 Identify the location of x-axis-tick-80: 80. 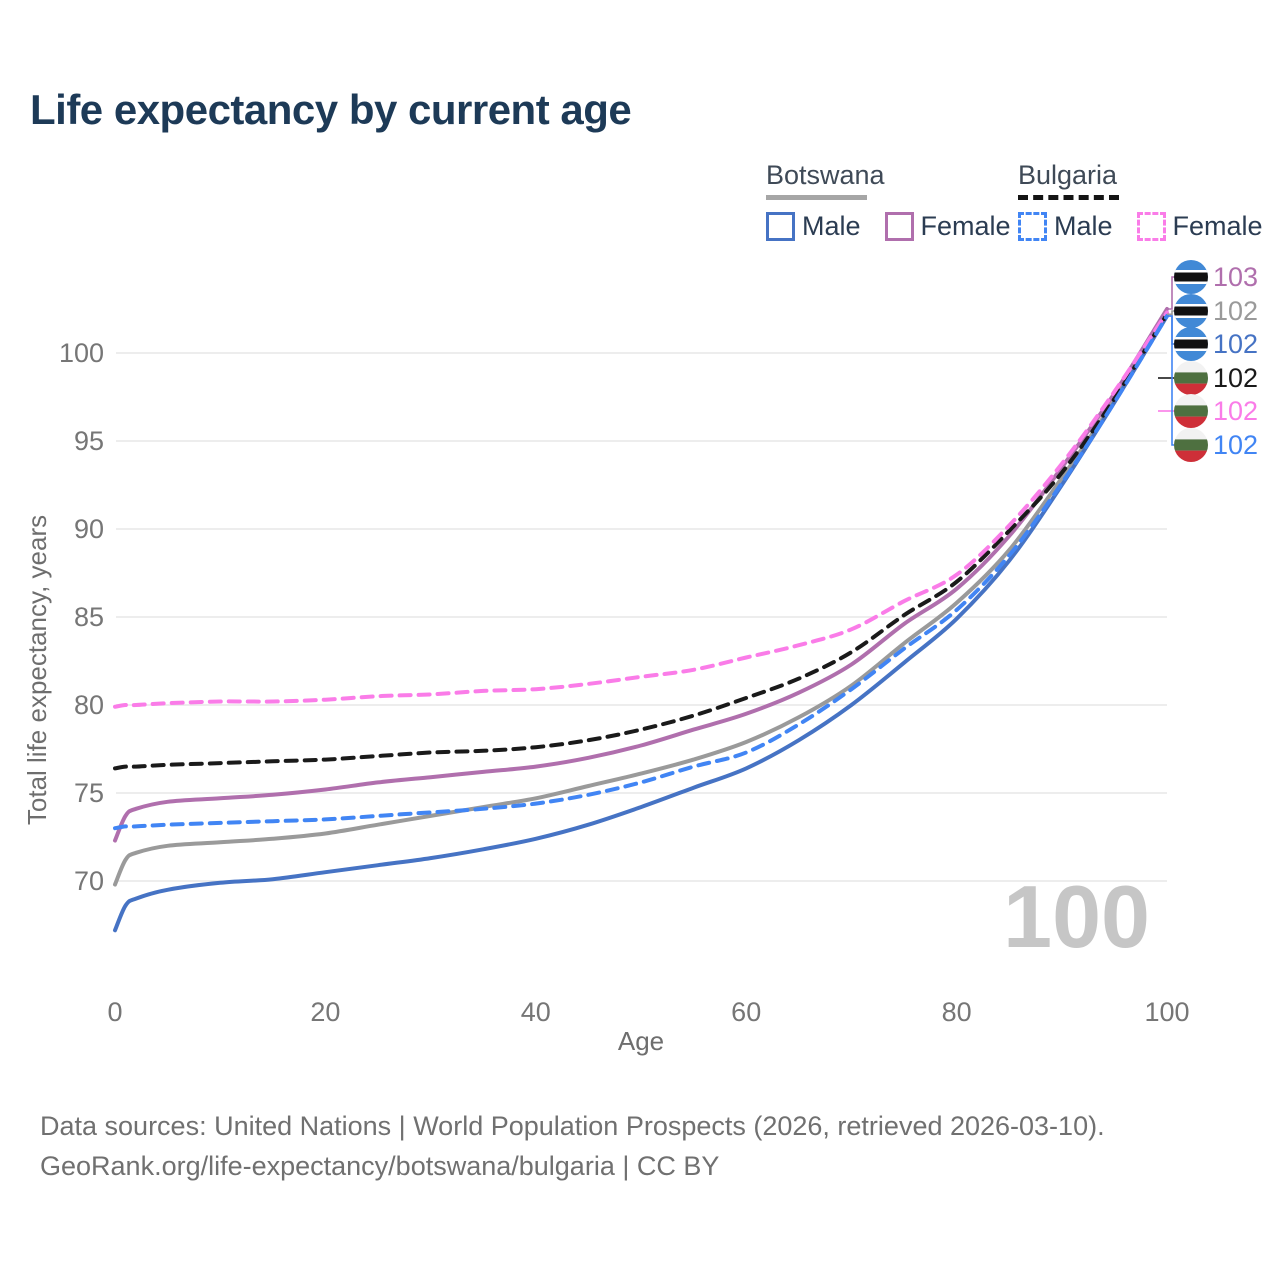
(957, 1012).